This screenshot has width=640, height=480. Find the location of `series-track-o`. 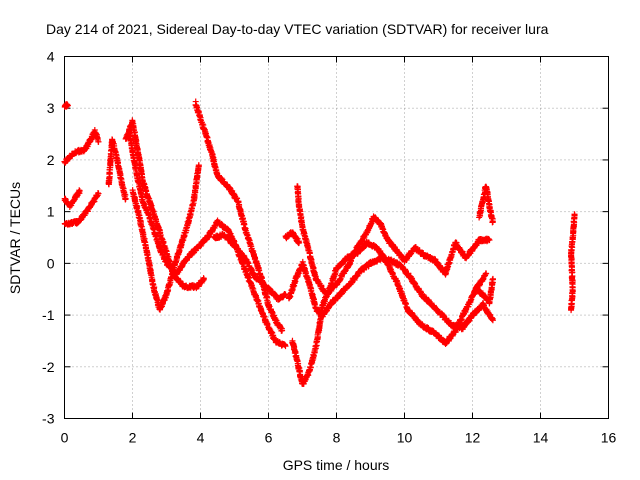

series-track-o is located at coordinates (486, 204).